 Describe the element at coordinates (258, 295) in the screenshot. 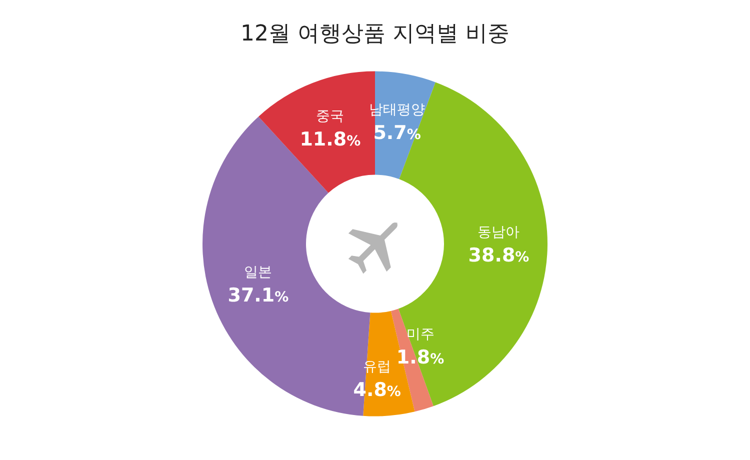

I see `data-label: 37.1%` at that location.